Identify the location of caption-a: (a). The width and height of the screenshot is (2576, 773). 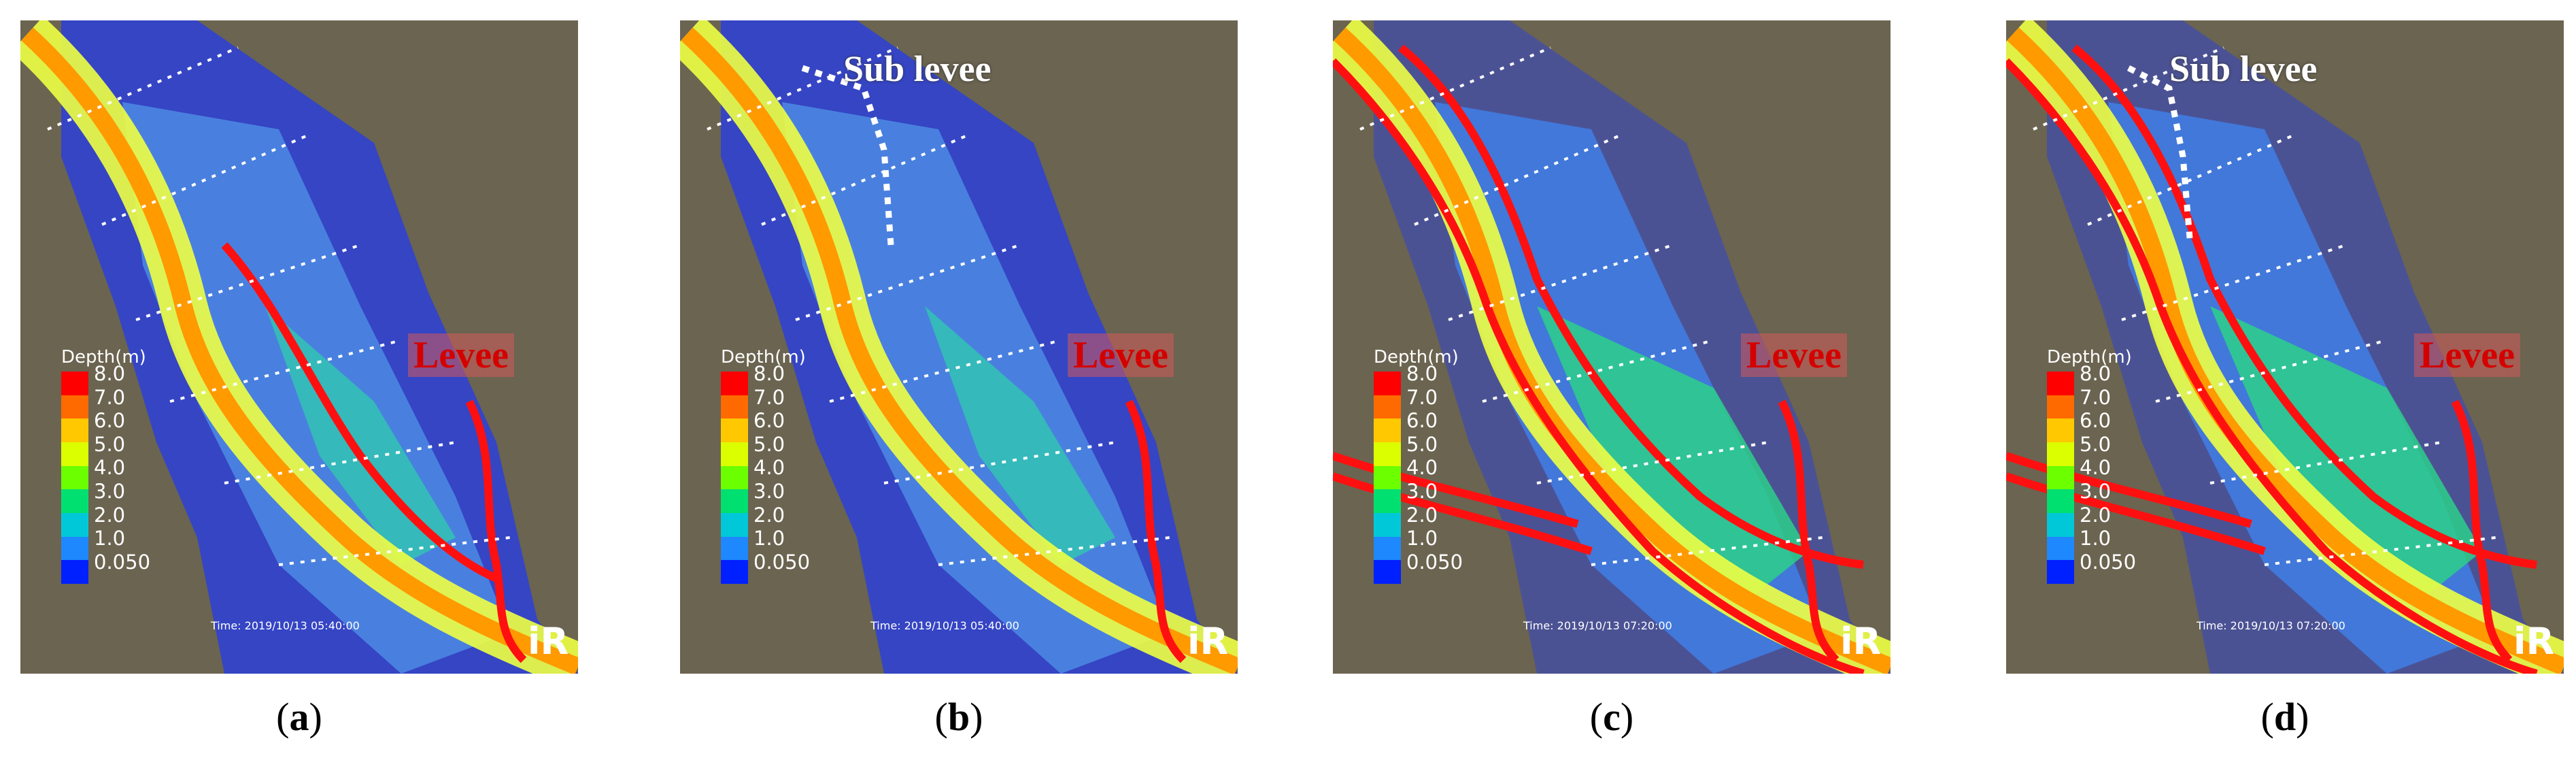
(299, 717).